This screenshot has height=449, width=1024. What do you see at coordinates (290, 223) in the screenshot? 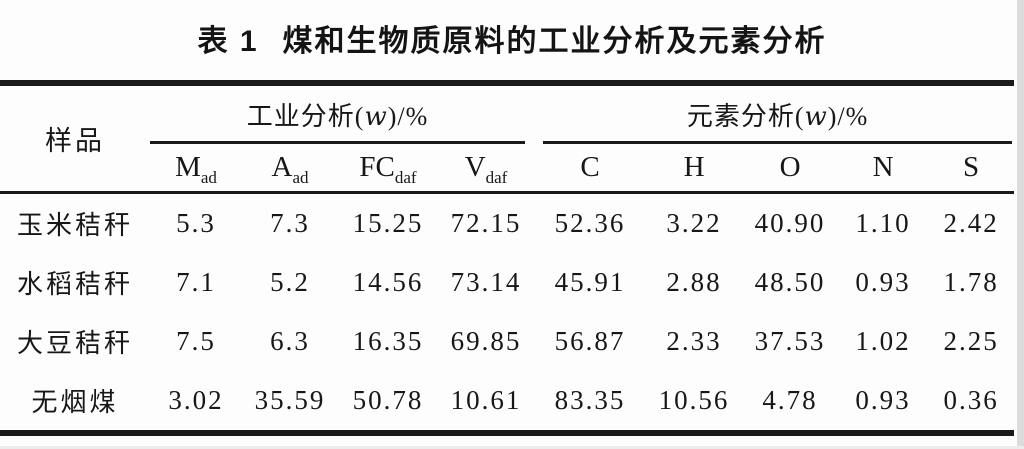
I see `cell-aad: 7.3` at bounding box center [290, 223].